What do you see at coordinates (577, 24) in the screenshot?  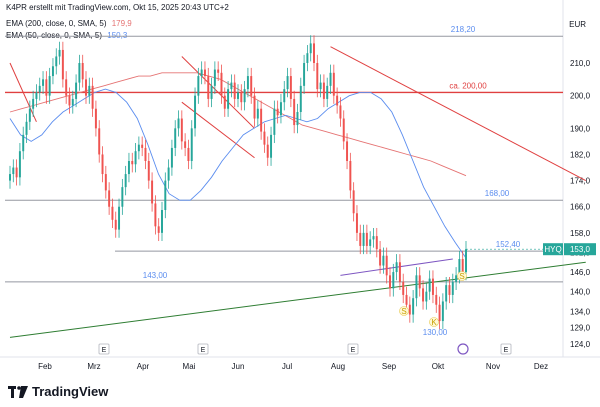 I see `currency-label: EUR` at bounding box center [577, 24].